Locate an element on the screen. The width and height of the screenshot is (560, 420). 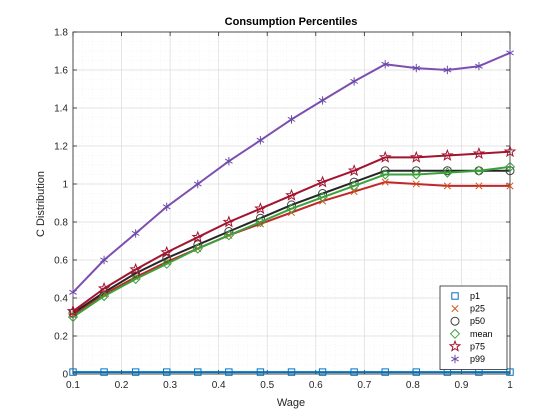
legend-marker-p25 is located at coordinates (455, 309).